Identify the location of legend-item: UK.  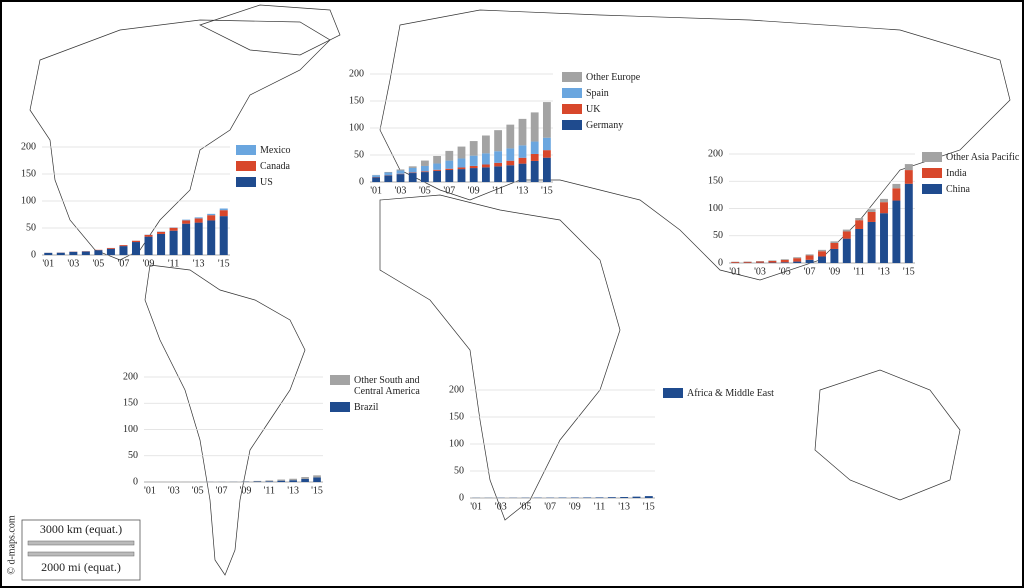
(601, 109).